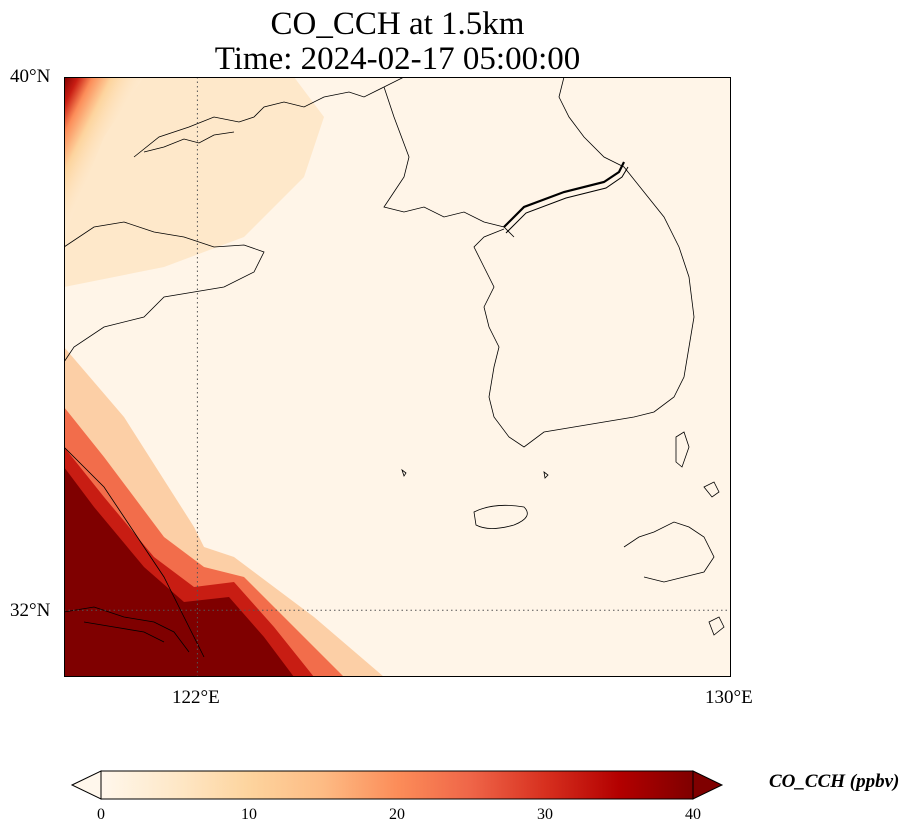 The width and height of the screenshot is (921, 836). I want to click on colorbar-tick-30: 30, so click(545, 814).